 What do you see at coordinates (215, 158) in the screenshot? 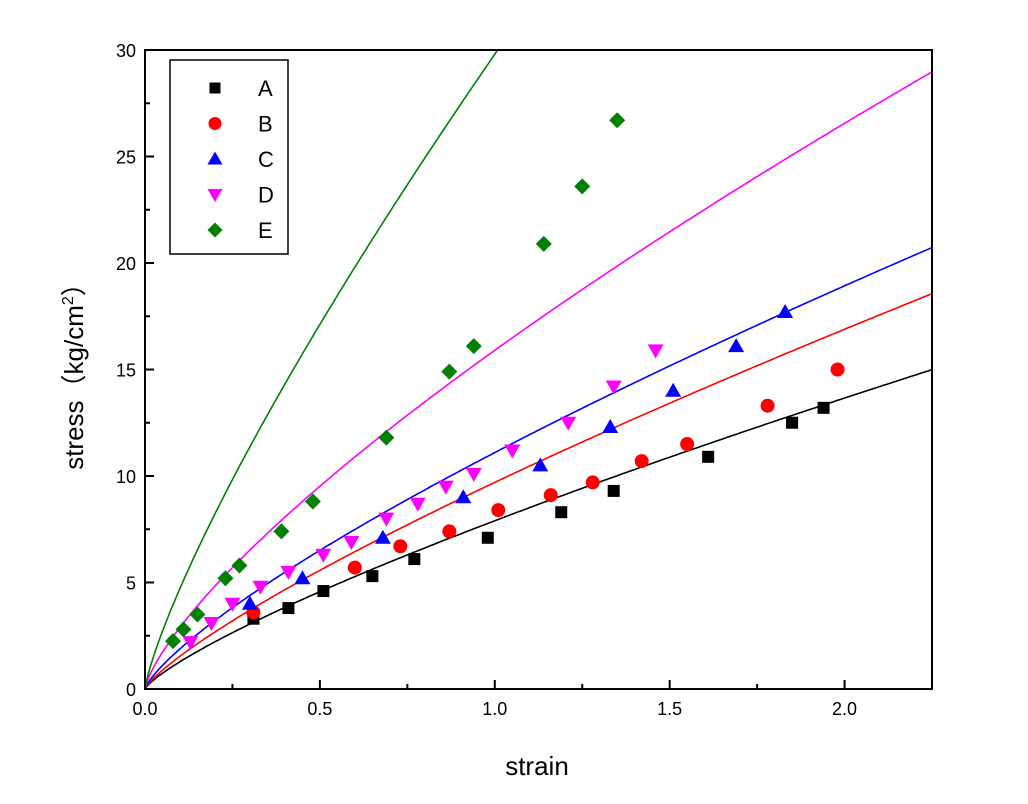
I see `legend-marker-C` at bounding box center [215, 158].